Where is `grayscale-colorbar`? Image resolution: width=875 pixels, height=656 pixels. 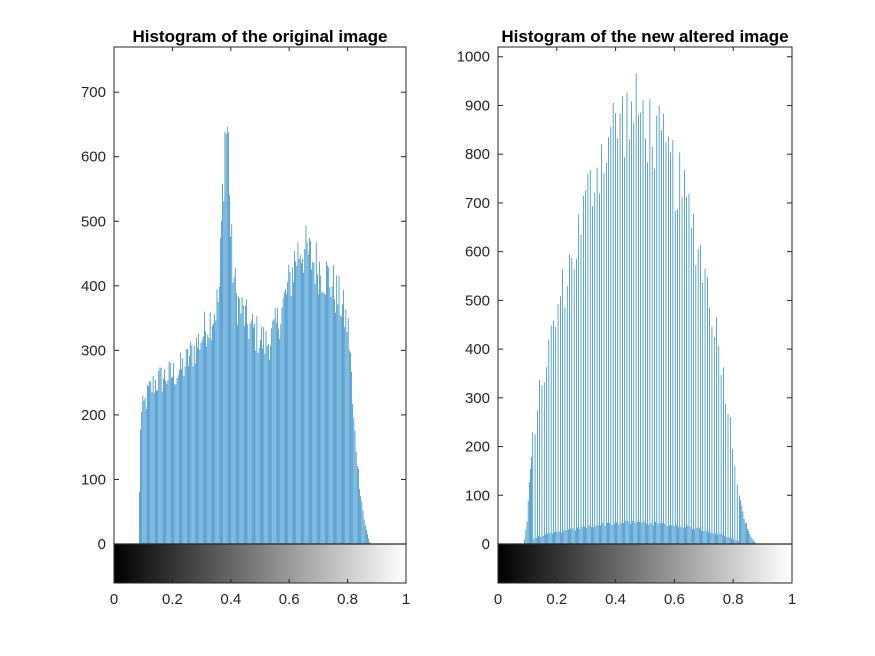
grayscale-colorbar is located at coordinates (645, 563).